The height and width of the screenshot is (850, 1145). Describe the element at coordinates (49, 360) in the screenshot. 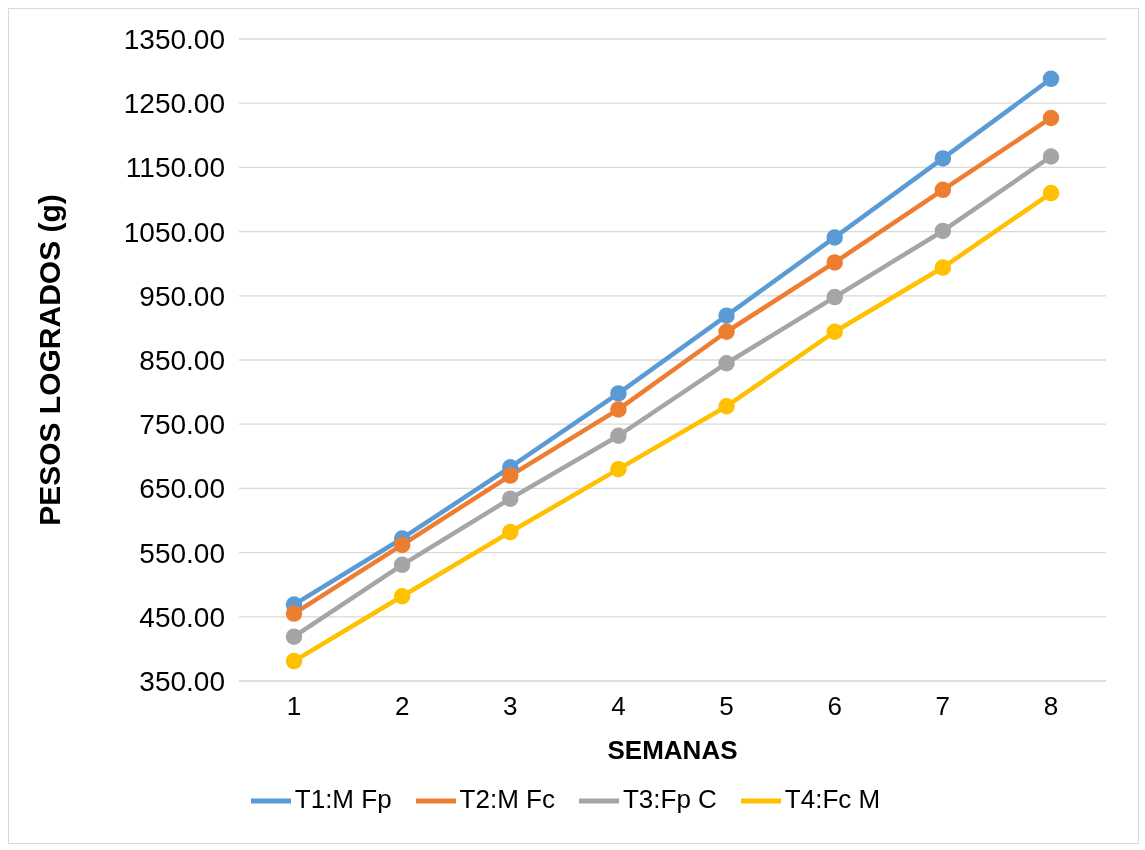

I see `y-axis-title: PESOS LOGRADOS (g)` at that location.